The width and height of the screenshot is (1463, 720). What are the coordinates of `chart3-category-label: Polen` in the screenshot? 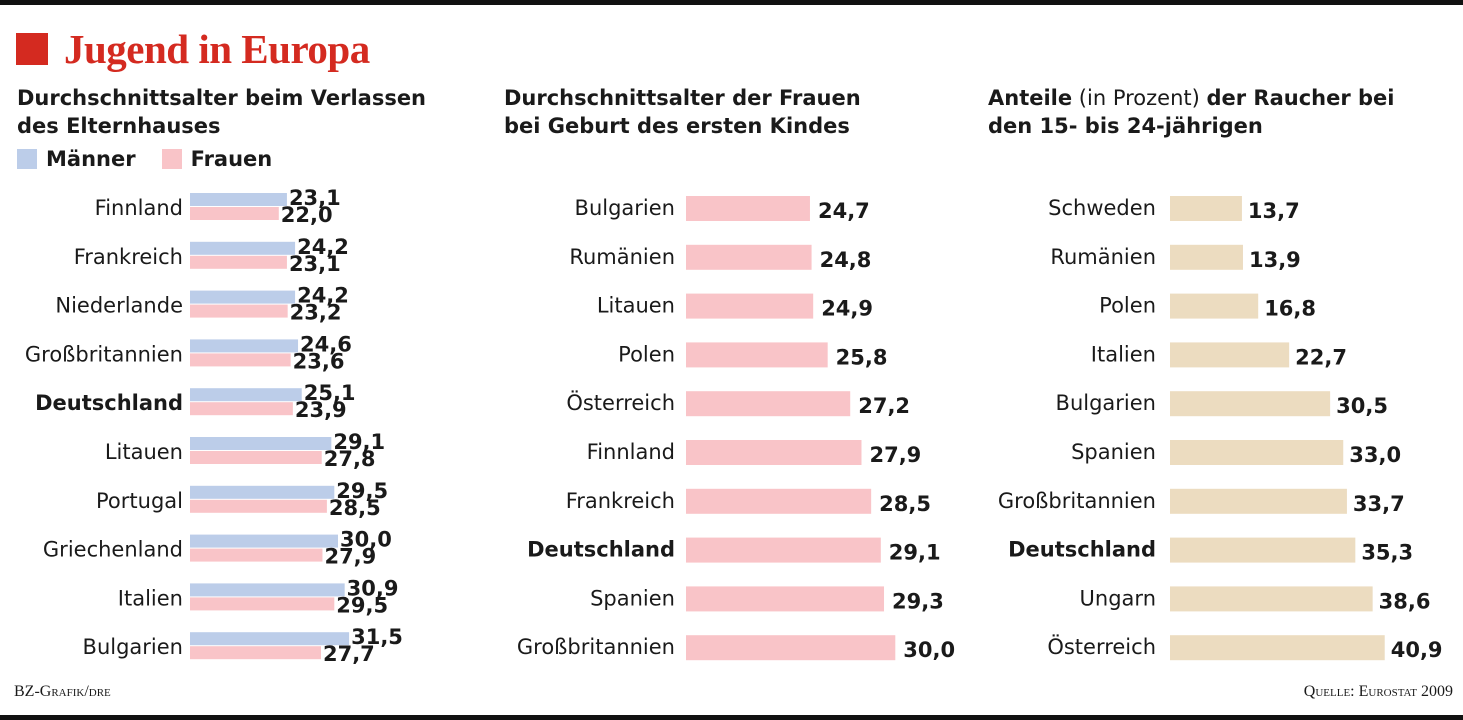 It's located at (1127, 306).